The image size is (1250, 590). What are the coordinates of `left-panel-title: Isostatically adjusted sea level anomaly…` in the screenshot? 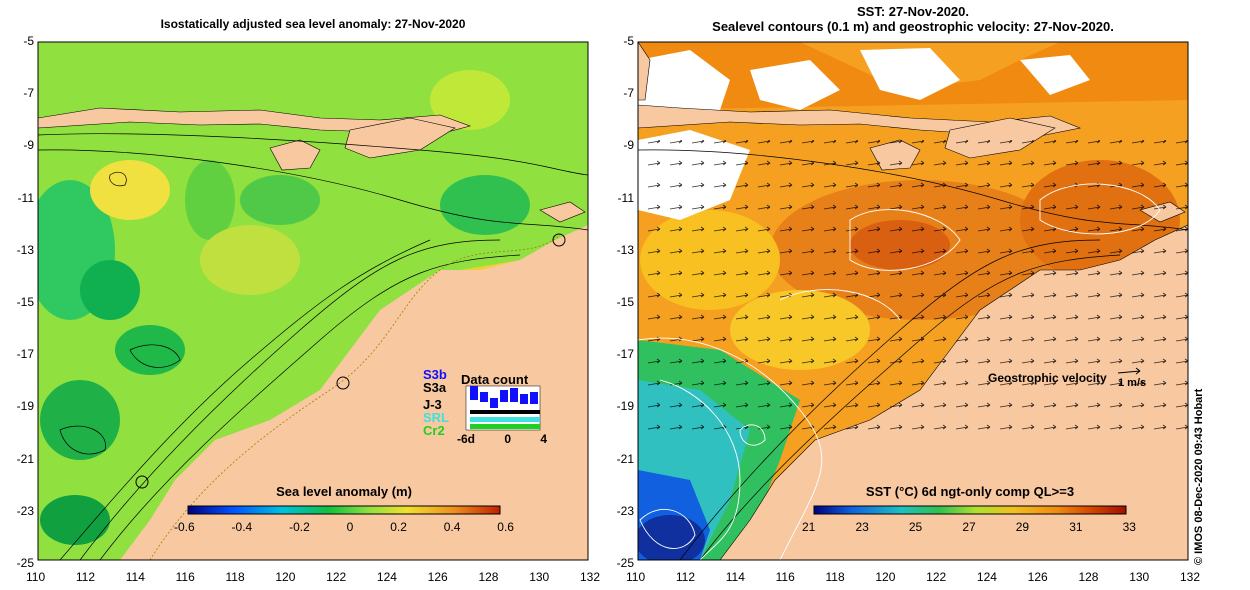 It's located at (313, 24).